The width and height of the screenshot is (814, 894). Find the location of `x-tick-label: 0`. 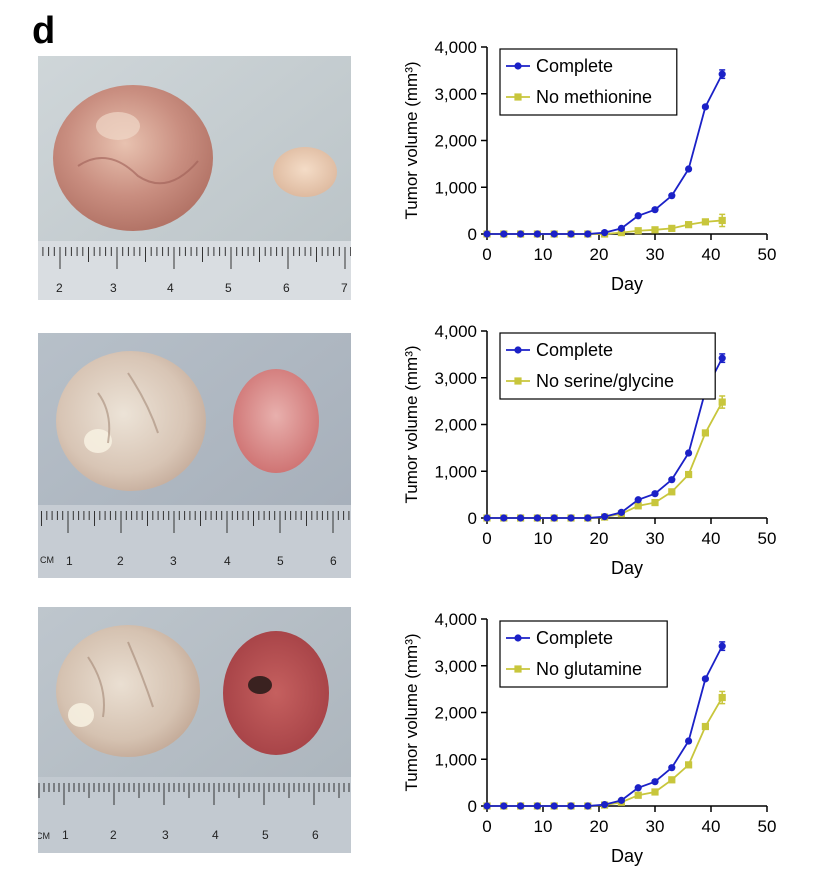

x-tick-label: 0 is located at coordinates (486, 826).